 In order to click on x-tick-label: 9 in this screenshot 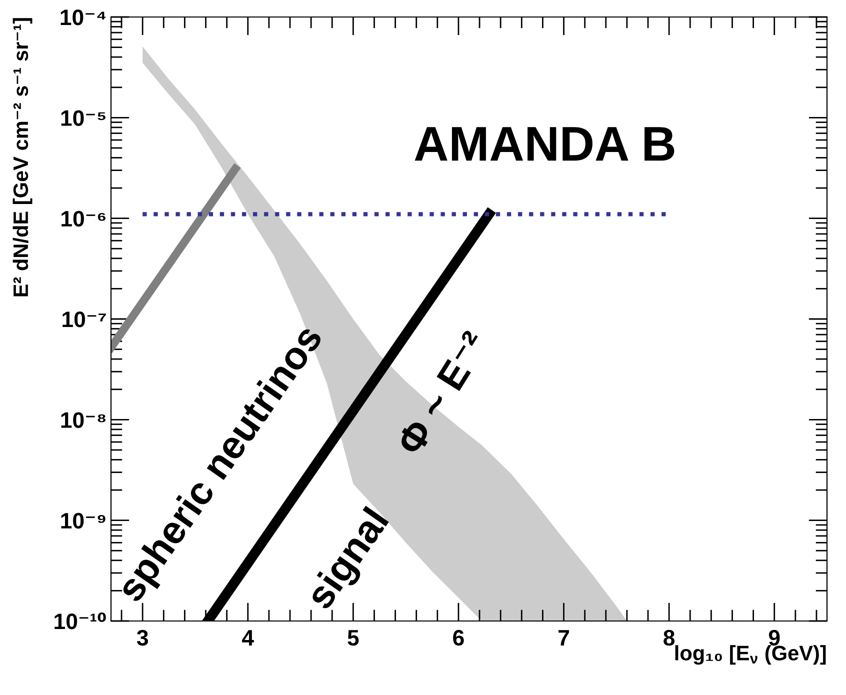, I will do `click(774, 638)`.